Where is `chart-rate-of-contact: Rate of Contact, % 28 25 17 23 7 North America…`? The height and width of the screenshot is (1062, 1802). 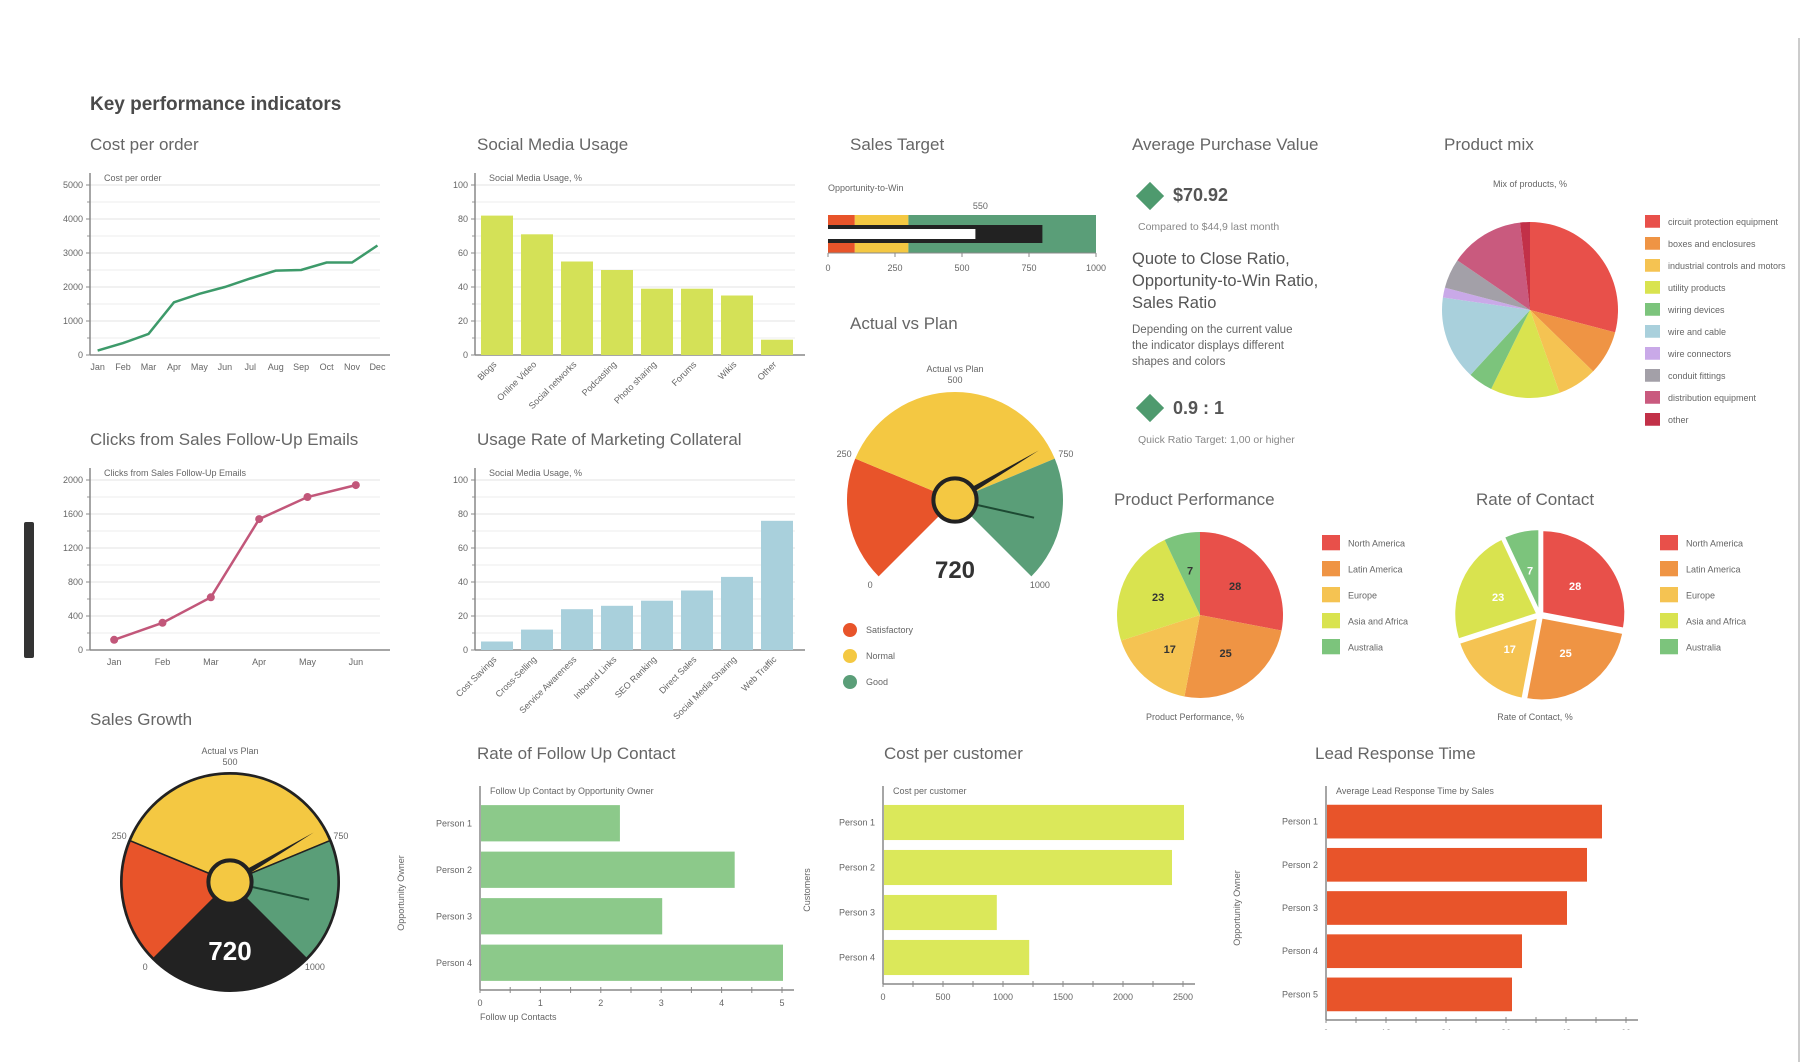
chart-rate-of-contact: Rate of Contact, % 28 25 17 23 7 North America… is located at coordinates (1599, 625).